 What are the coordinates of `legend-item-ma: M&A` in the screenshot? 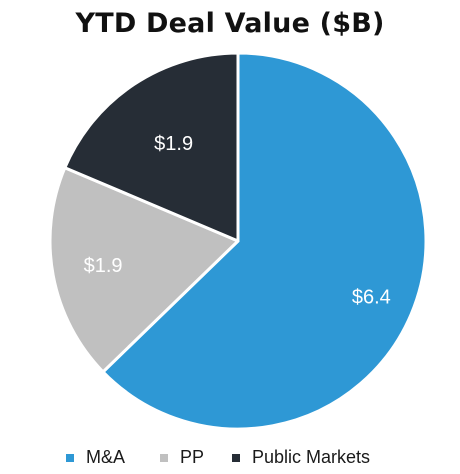 It's located at (95, 457).